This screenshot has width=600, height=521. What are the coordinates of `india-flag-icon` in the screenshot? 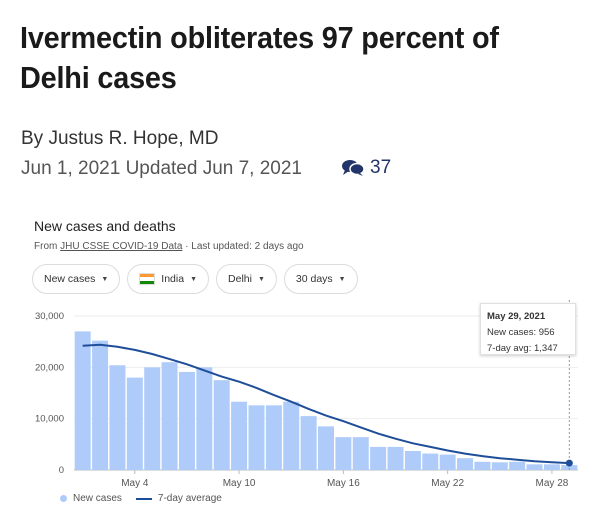 It's located at (147, 279).